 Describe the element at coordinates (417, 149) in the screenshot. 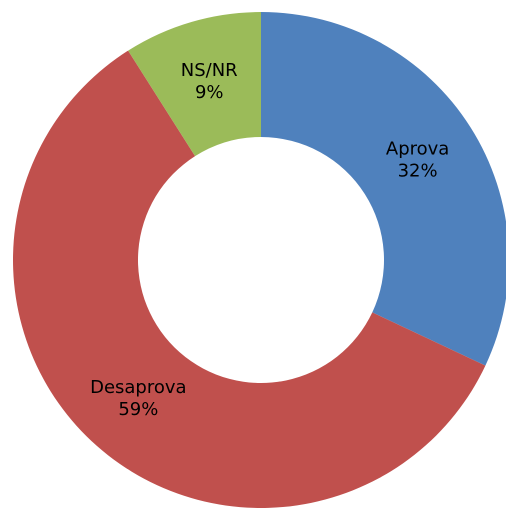

I see `slice-category-label: Aprova` at that location.